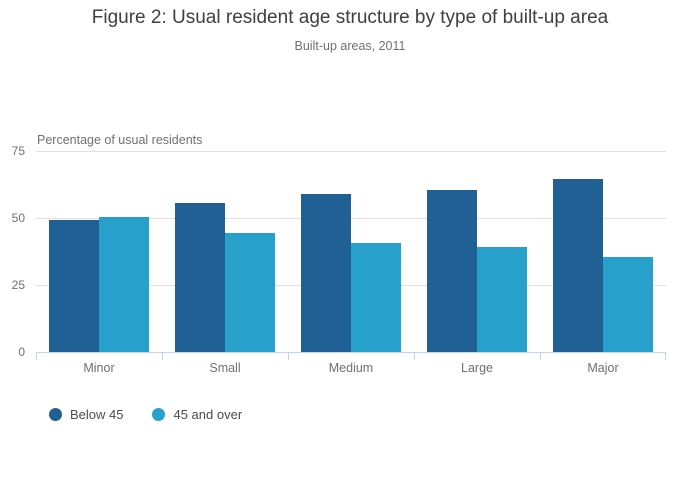 This screenshot has height=502, width=700. Describe the element at coordinates (351, 352) in the screenshot. I see `x-axis-line` at that location.